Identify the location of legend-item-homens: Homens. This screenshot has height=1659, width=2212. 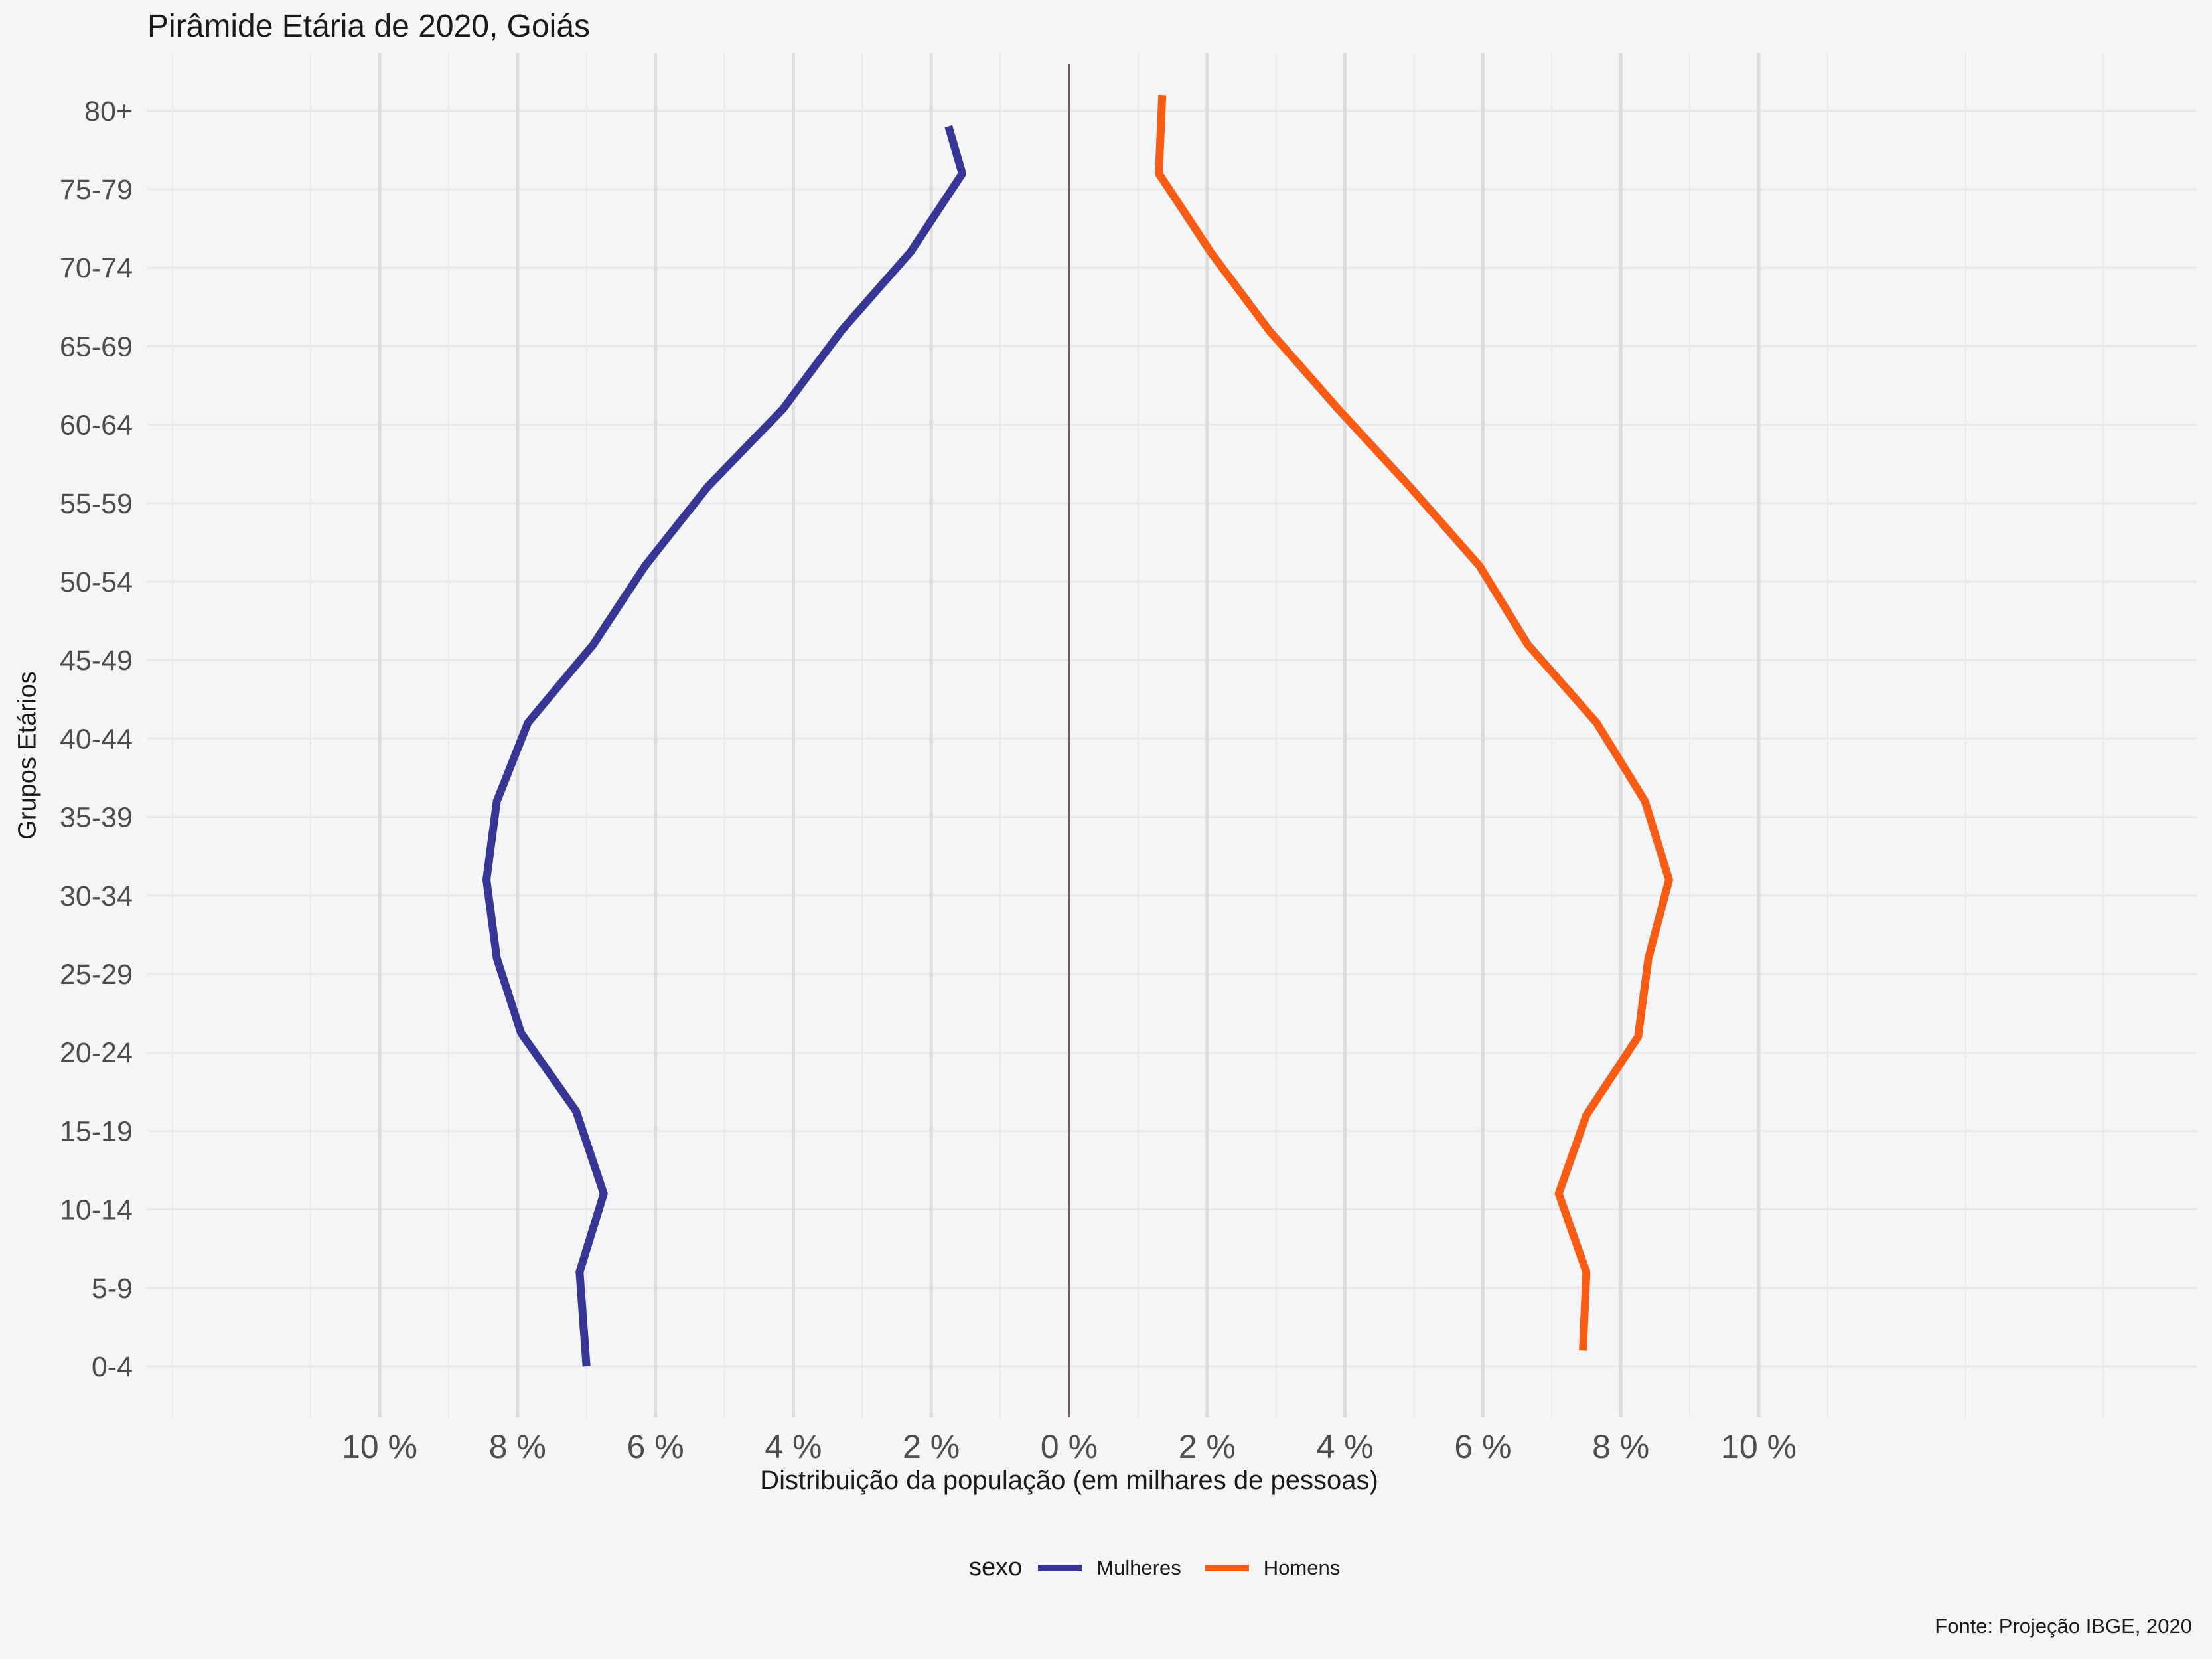
(1273, 1568).